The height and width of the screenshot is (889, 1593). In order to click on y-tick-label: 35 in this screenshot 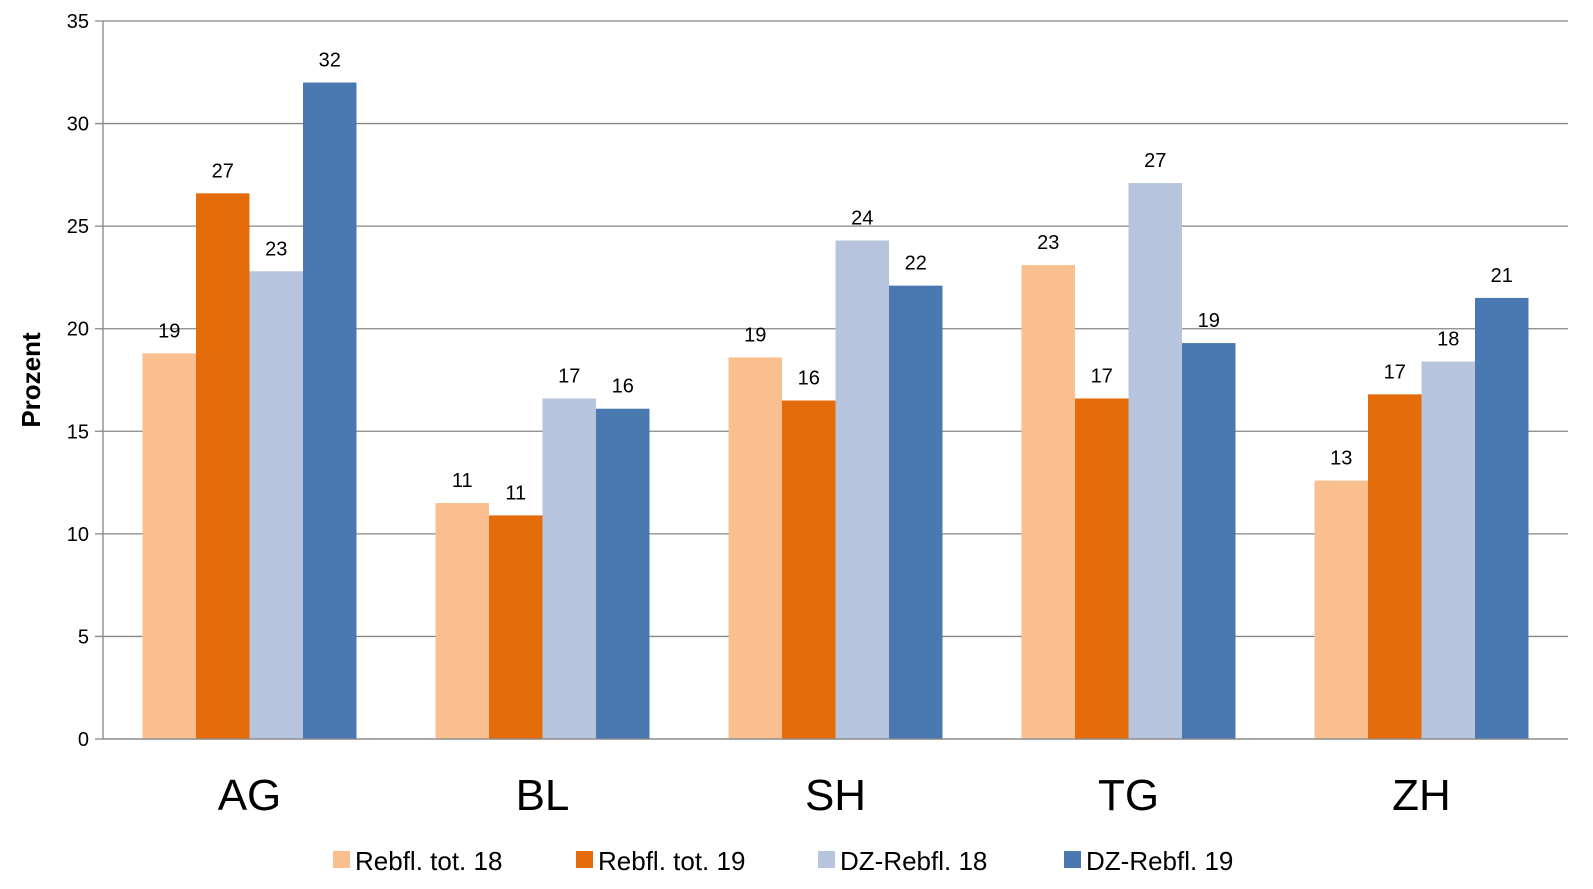, I will do `click(78, 22)`.